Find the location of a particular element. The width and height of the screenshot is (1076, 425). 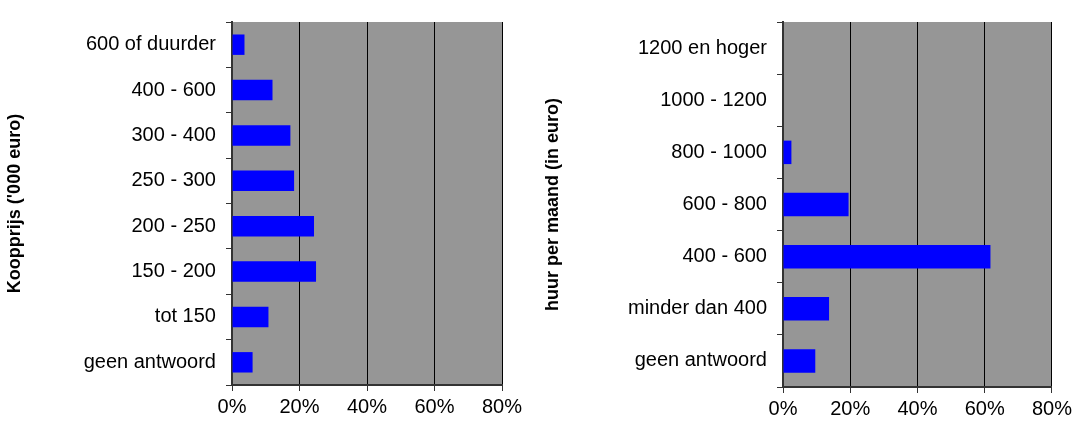

y-tick-label: 250 - 300 is located at coordinates (173, 179).